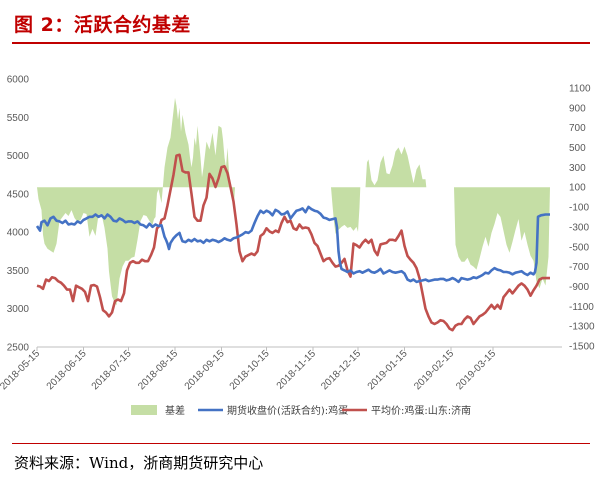  Describe the element at coordinates (581, 307) in the screenshot. I see `right-tick-label: -1100` at that location.